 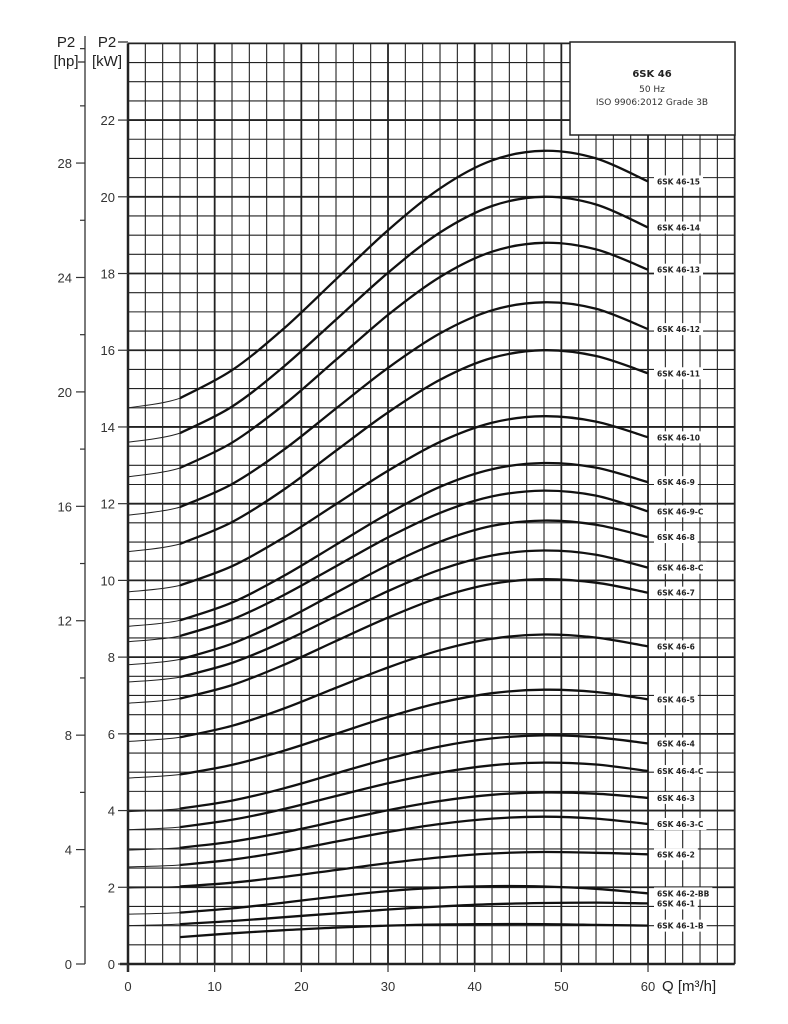 What do you see at coordinates (111, 657) in the screenshot?
I see `y-tick-label: 8` at bounding box center [111, 657].